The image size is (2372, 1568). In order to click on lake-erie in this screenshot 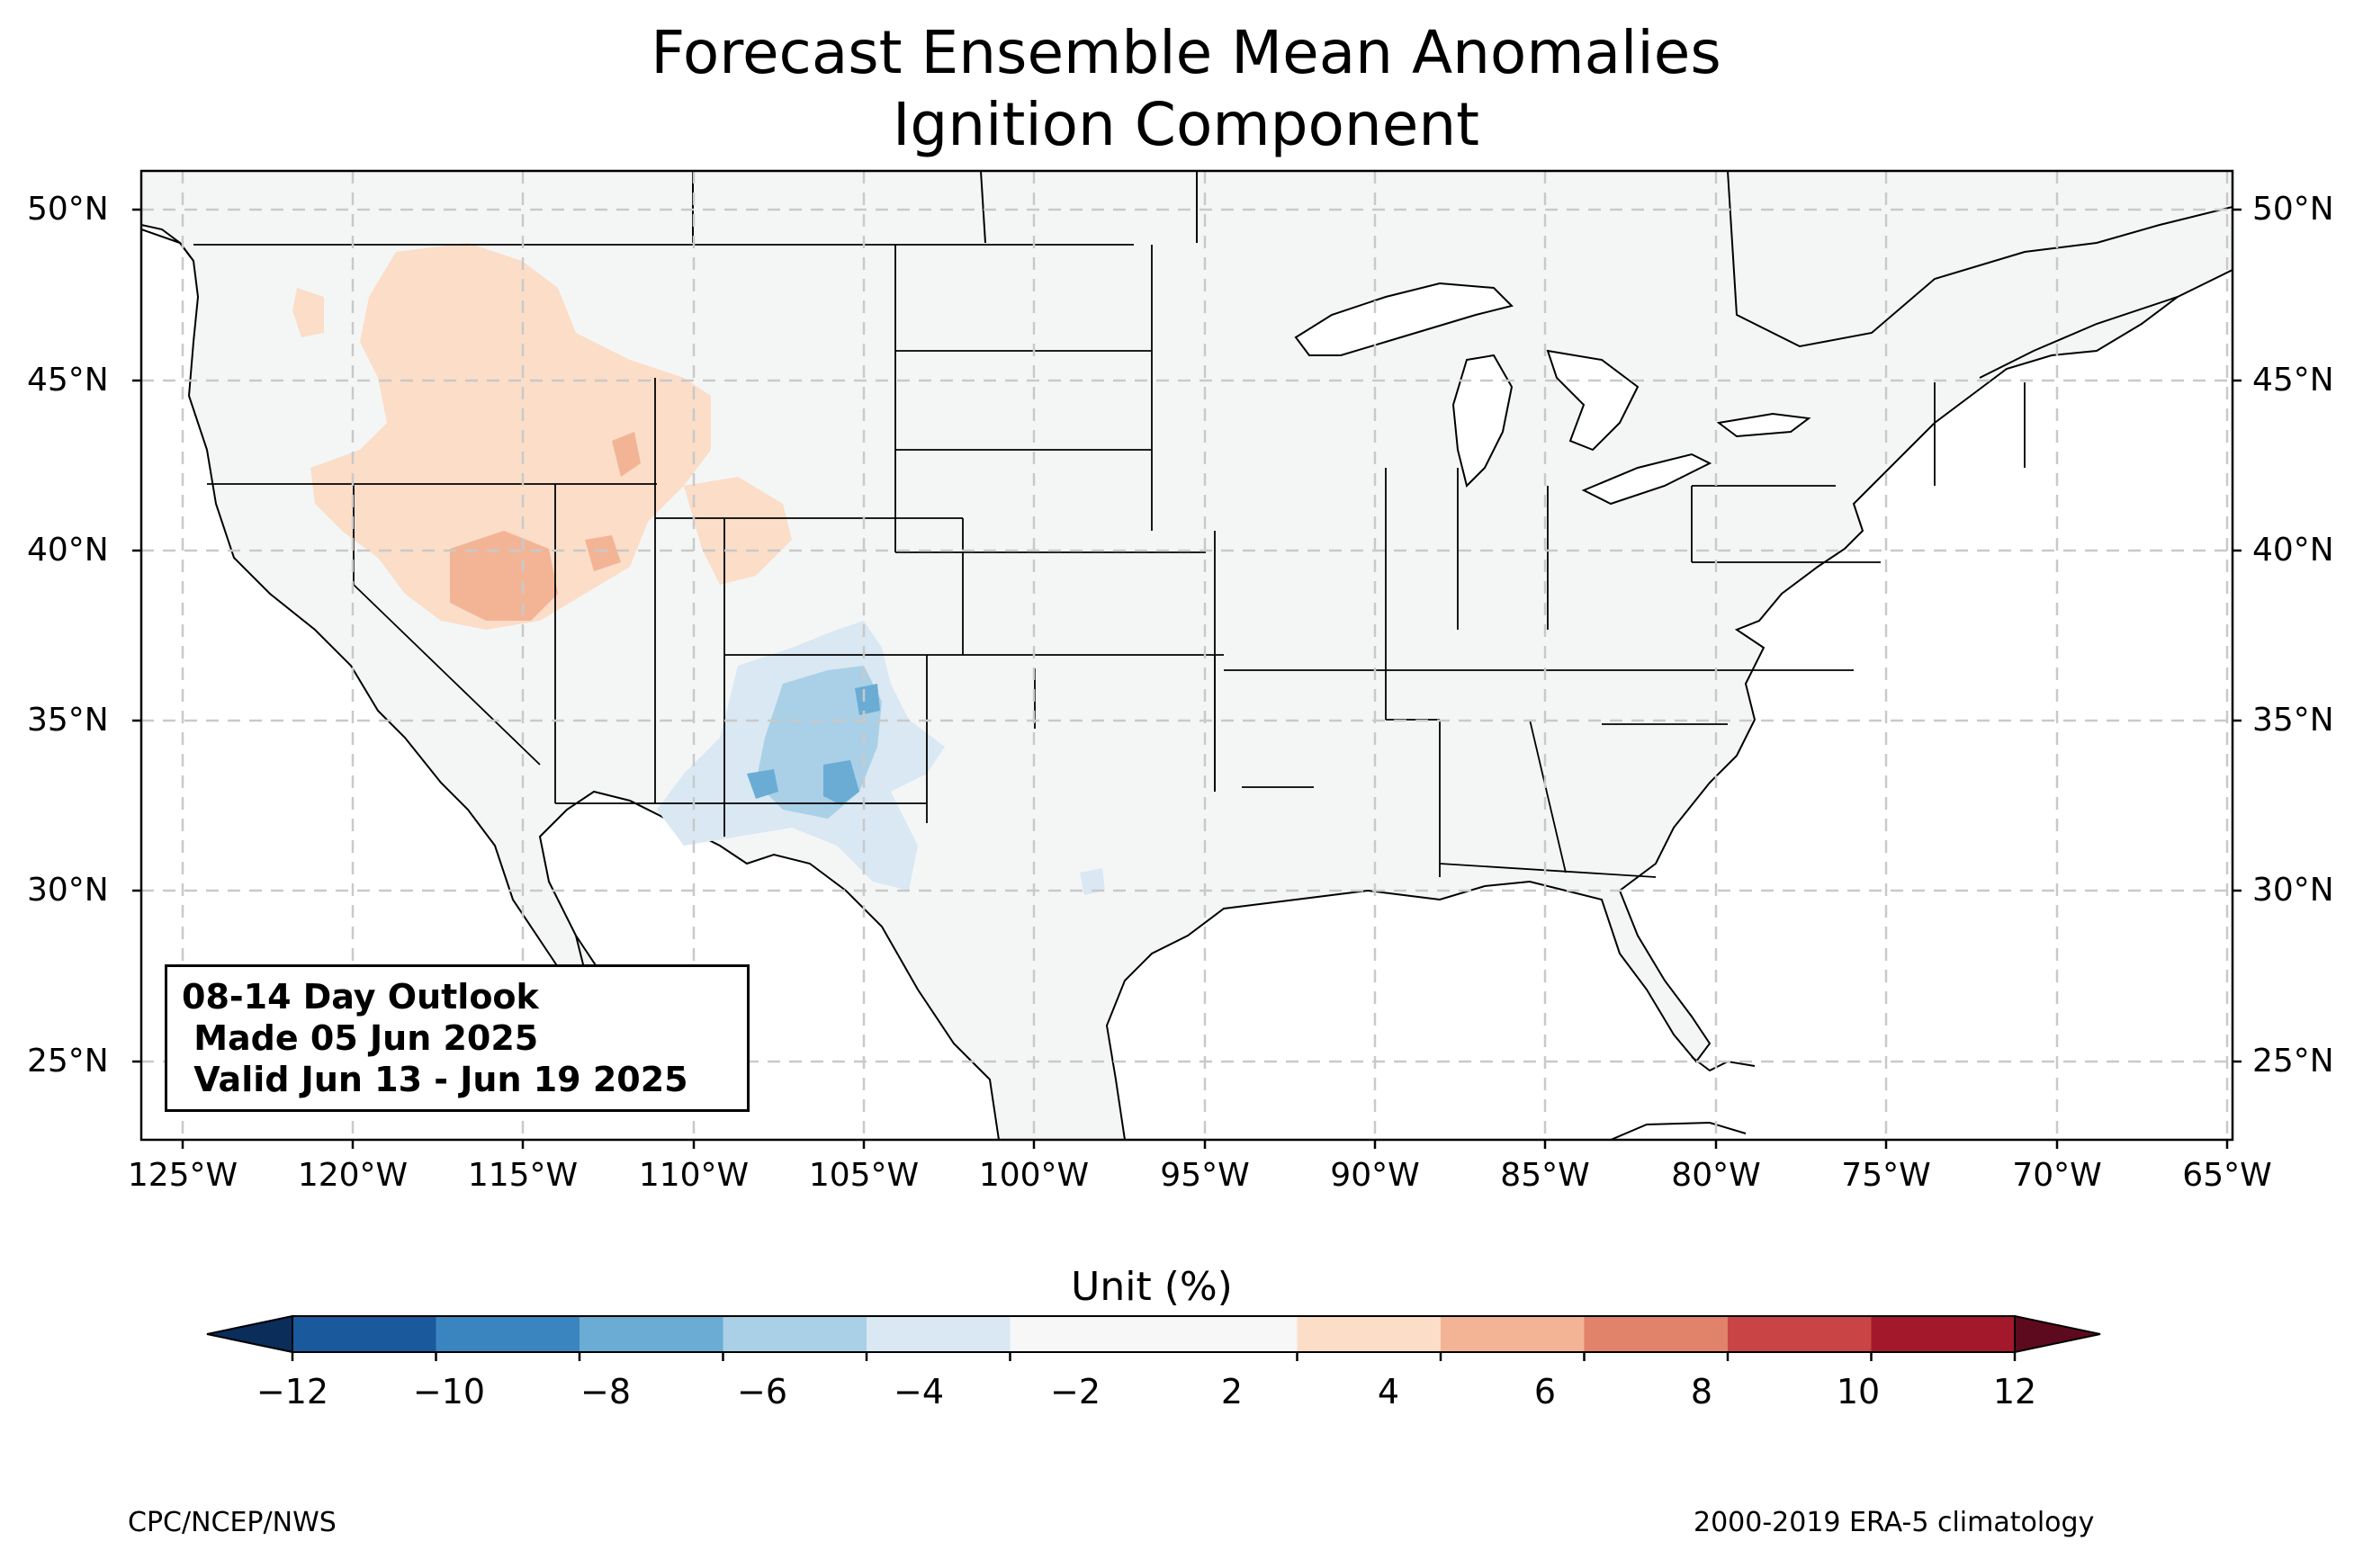, I will do `click(1646, 479)`.